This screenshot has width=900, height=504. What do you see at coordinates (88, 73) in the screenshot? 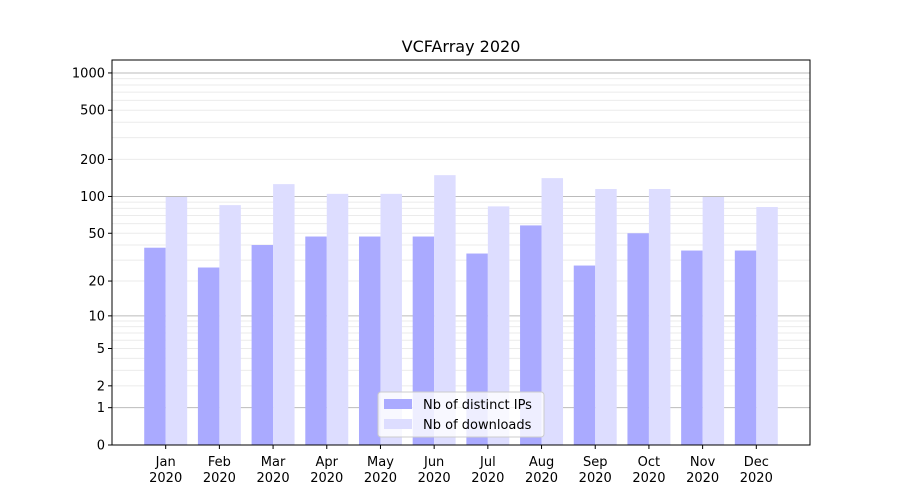
I see `y-tick-label: 1000` at bounding box center [88, 73].